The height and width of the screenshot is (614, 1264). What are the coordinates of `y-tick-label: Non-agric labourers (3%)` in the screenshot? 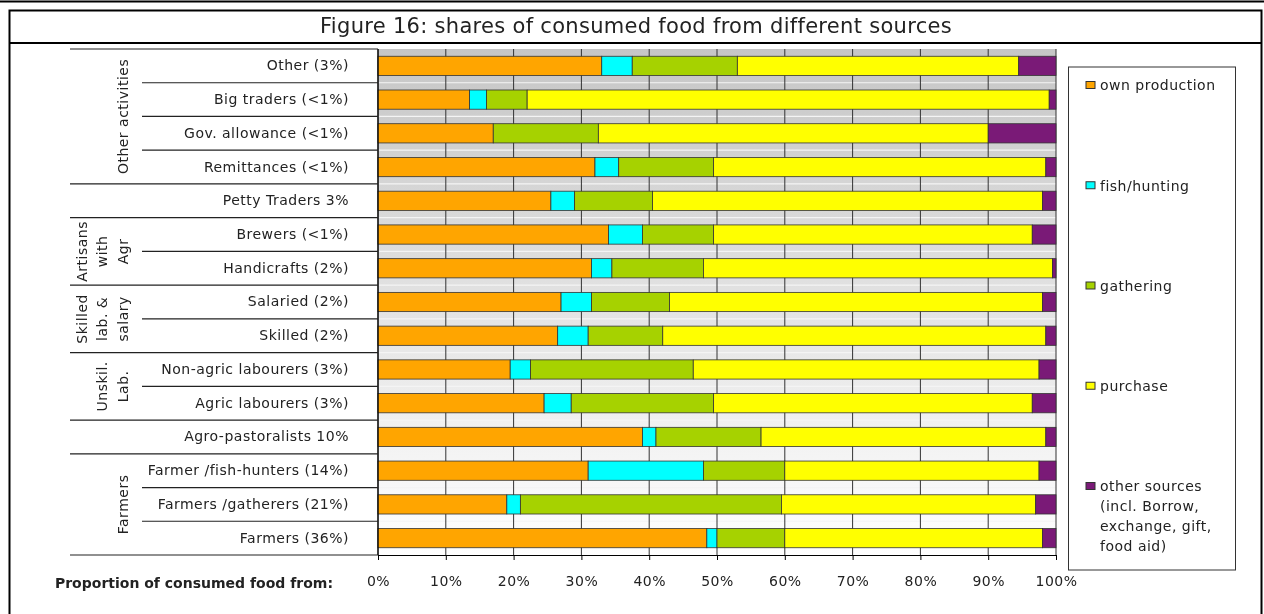 It's located at (255, 368).